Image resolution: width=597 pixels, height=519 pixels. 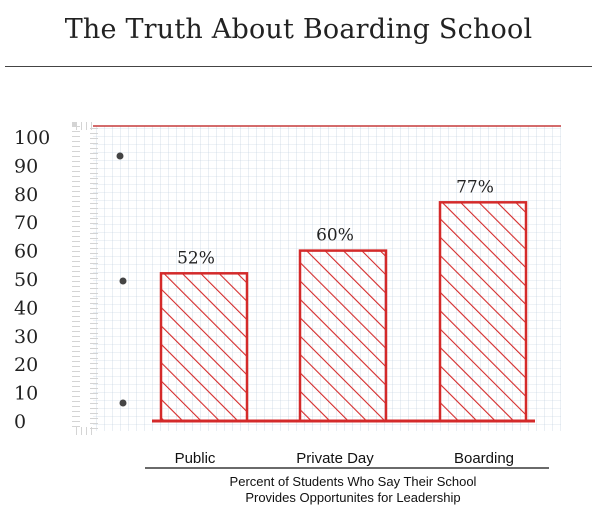 What do you see at coordinates (335, 458) in the screenshot?
I see `x-tick-label: Private Day` at bounding box center [335, 458].